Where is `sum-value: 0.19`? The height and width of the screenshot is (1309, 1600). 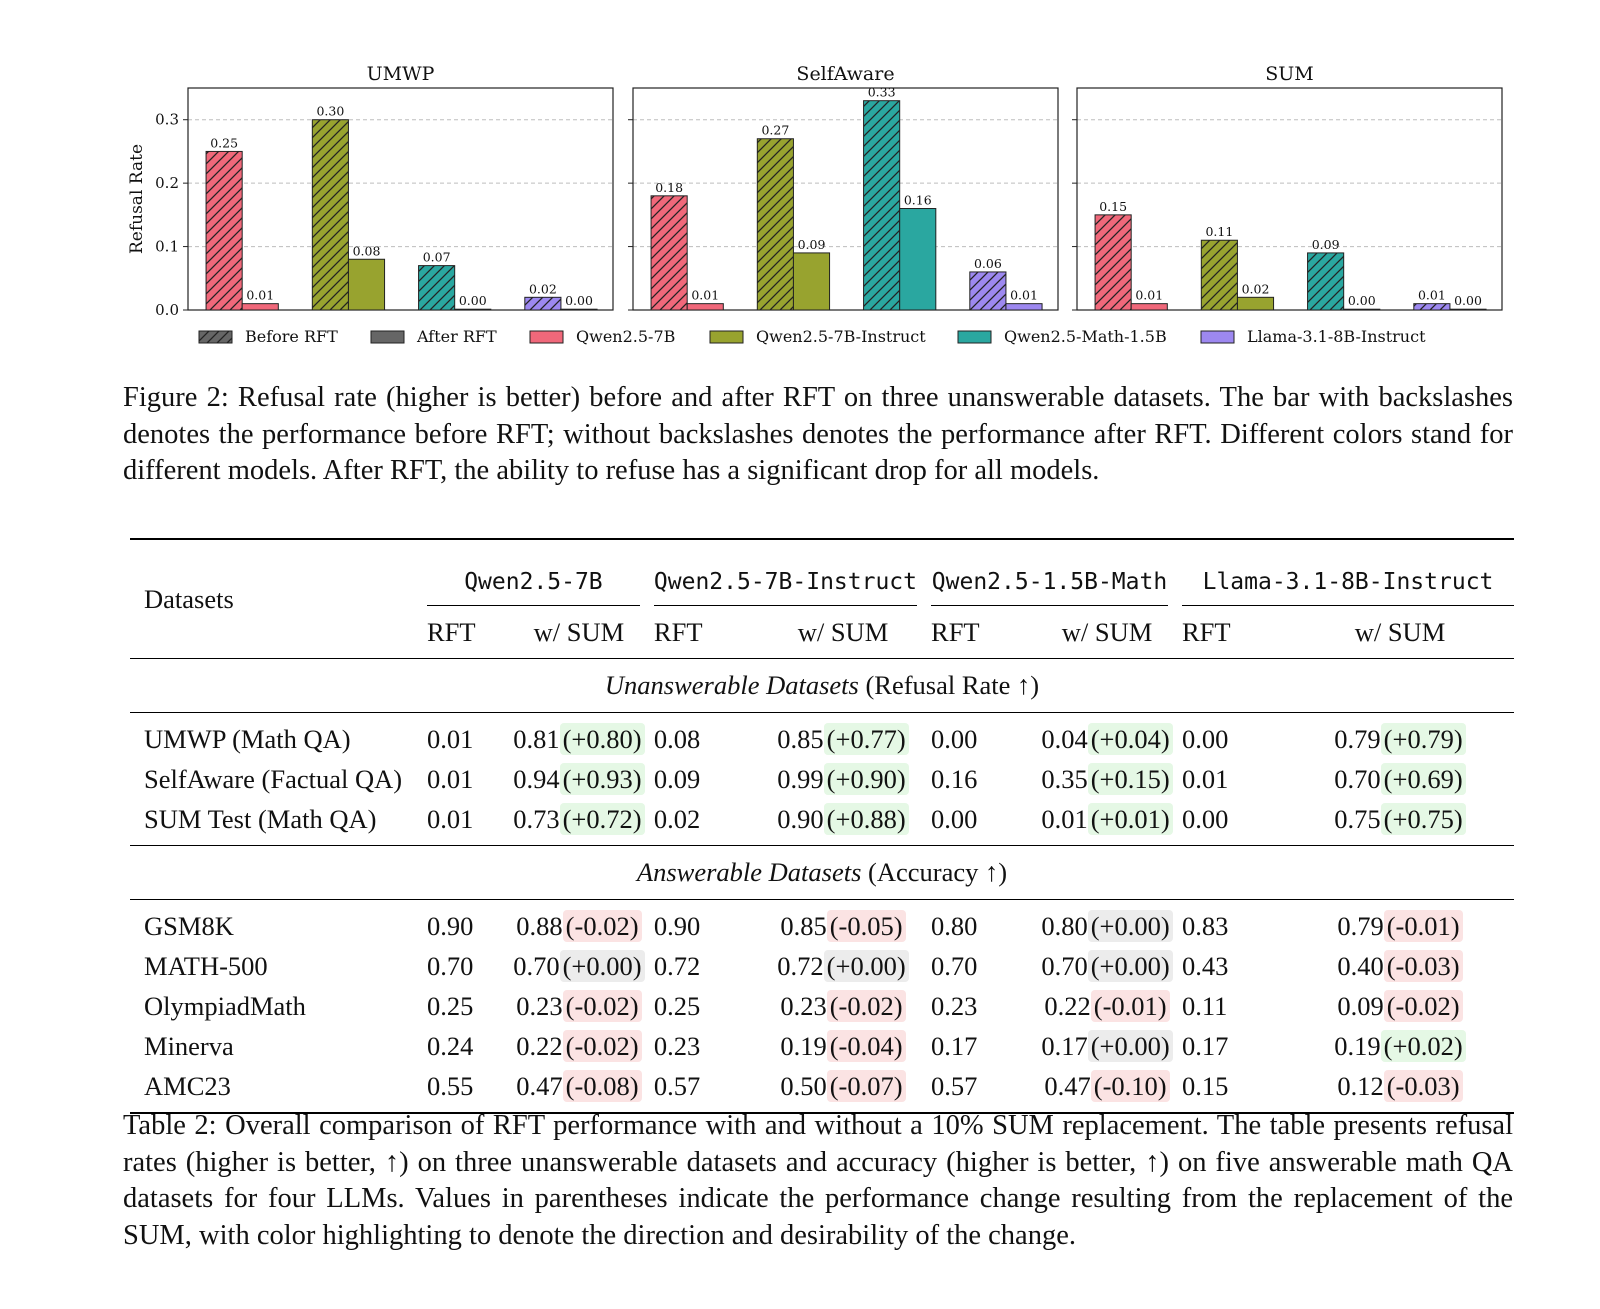 sum-value: 0.19 is located at coordinates (1357, 1045).